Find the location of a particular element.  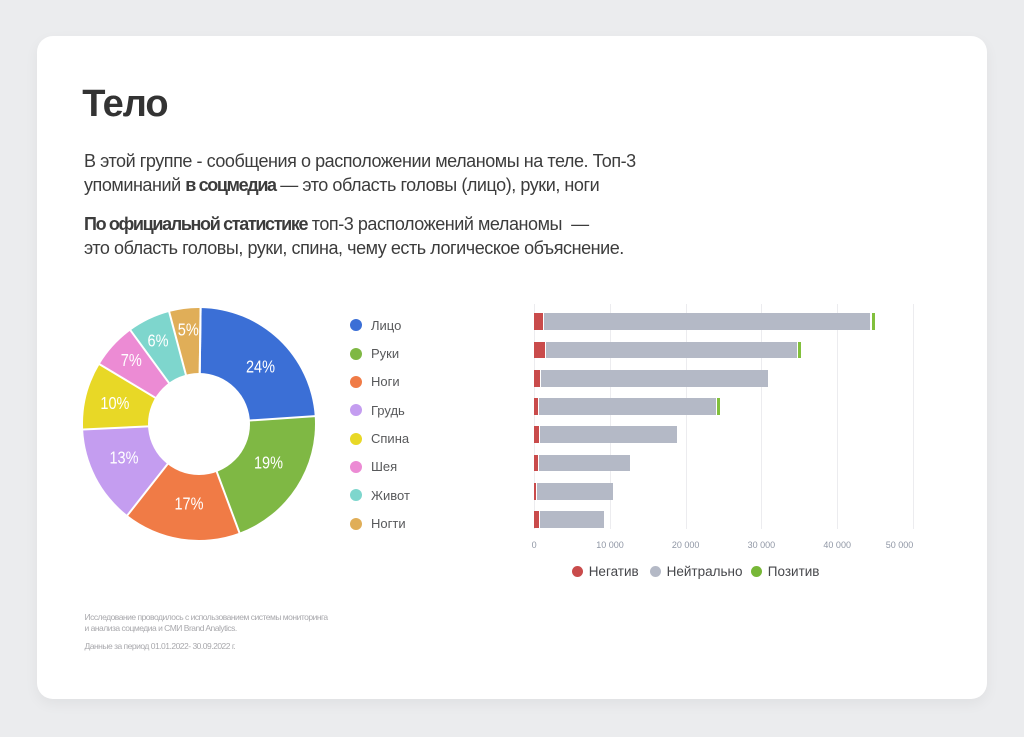

svg-text: 7% is located at coordinates (131, 359).